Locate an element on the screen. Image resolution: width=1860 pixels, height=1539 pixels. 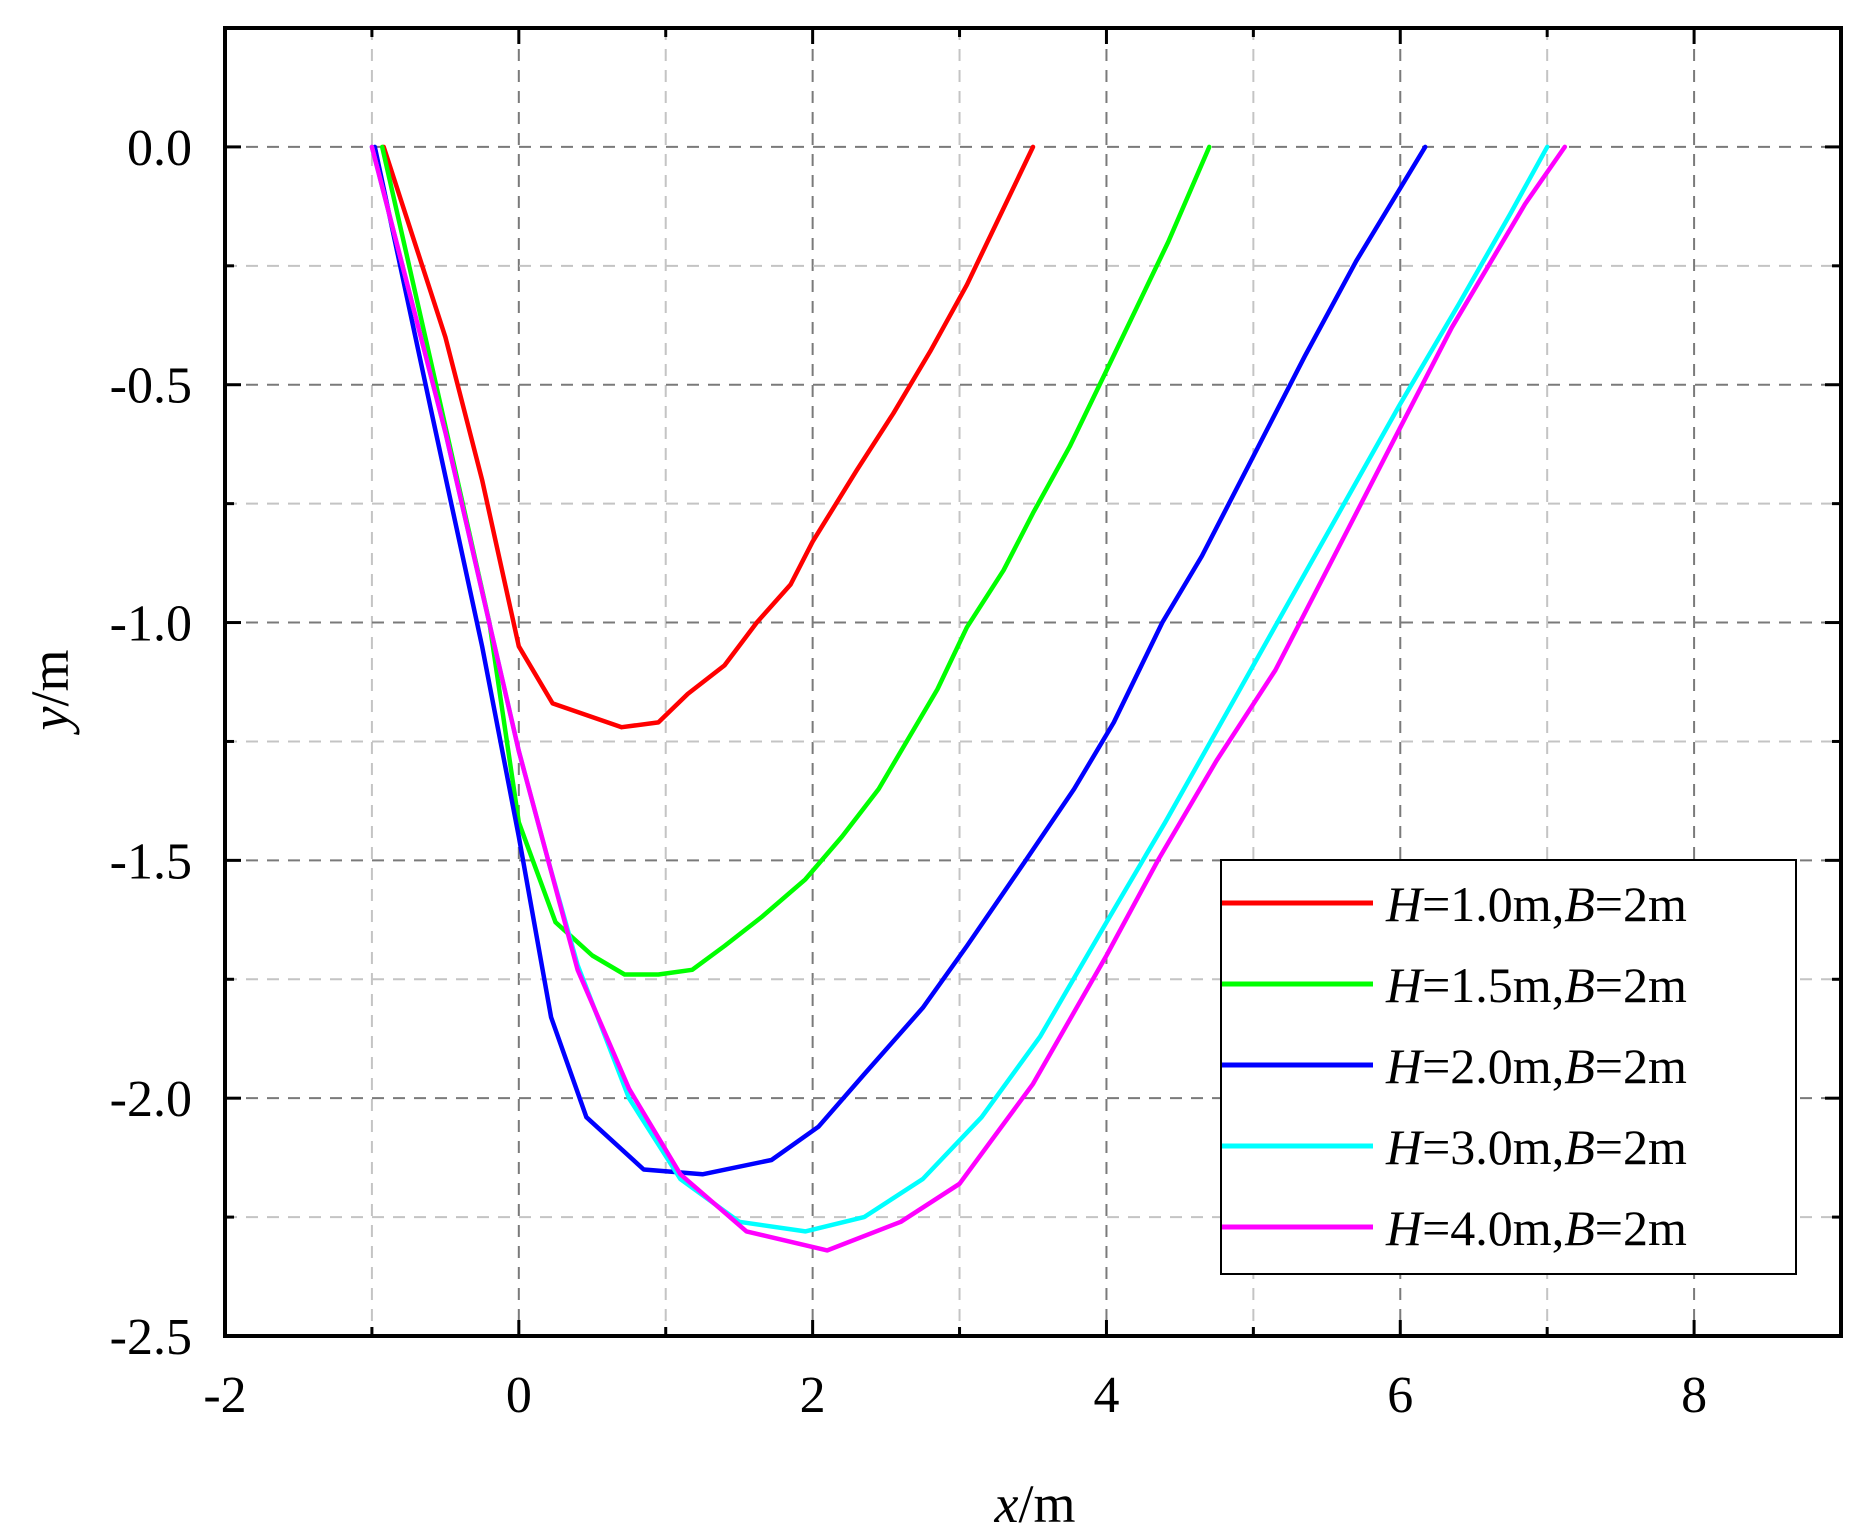
legend-label-4: H=3.0m,B=2m is located at coordinates (1536, 1147).